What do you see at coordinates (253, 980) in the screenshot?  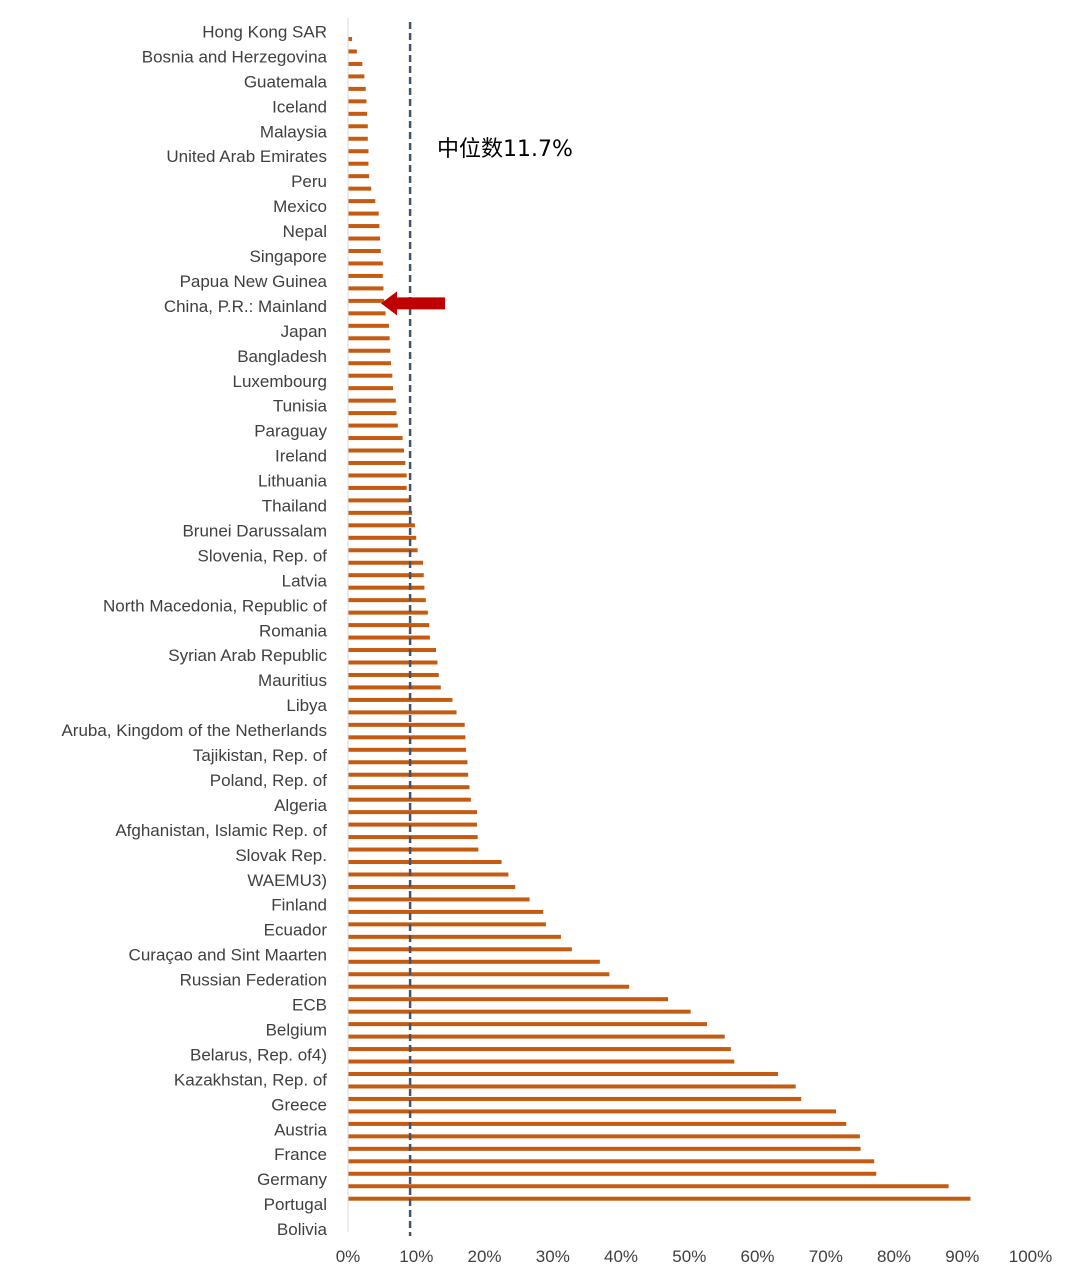 I see `category-label: Russian Federation` at bounding box center [253, 980].